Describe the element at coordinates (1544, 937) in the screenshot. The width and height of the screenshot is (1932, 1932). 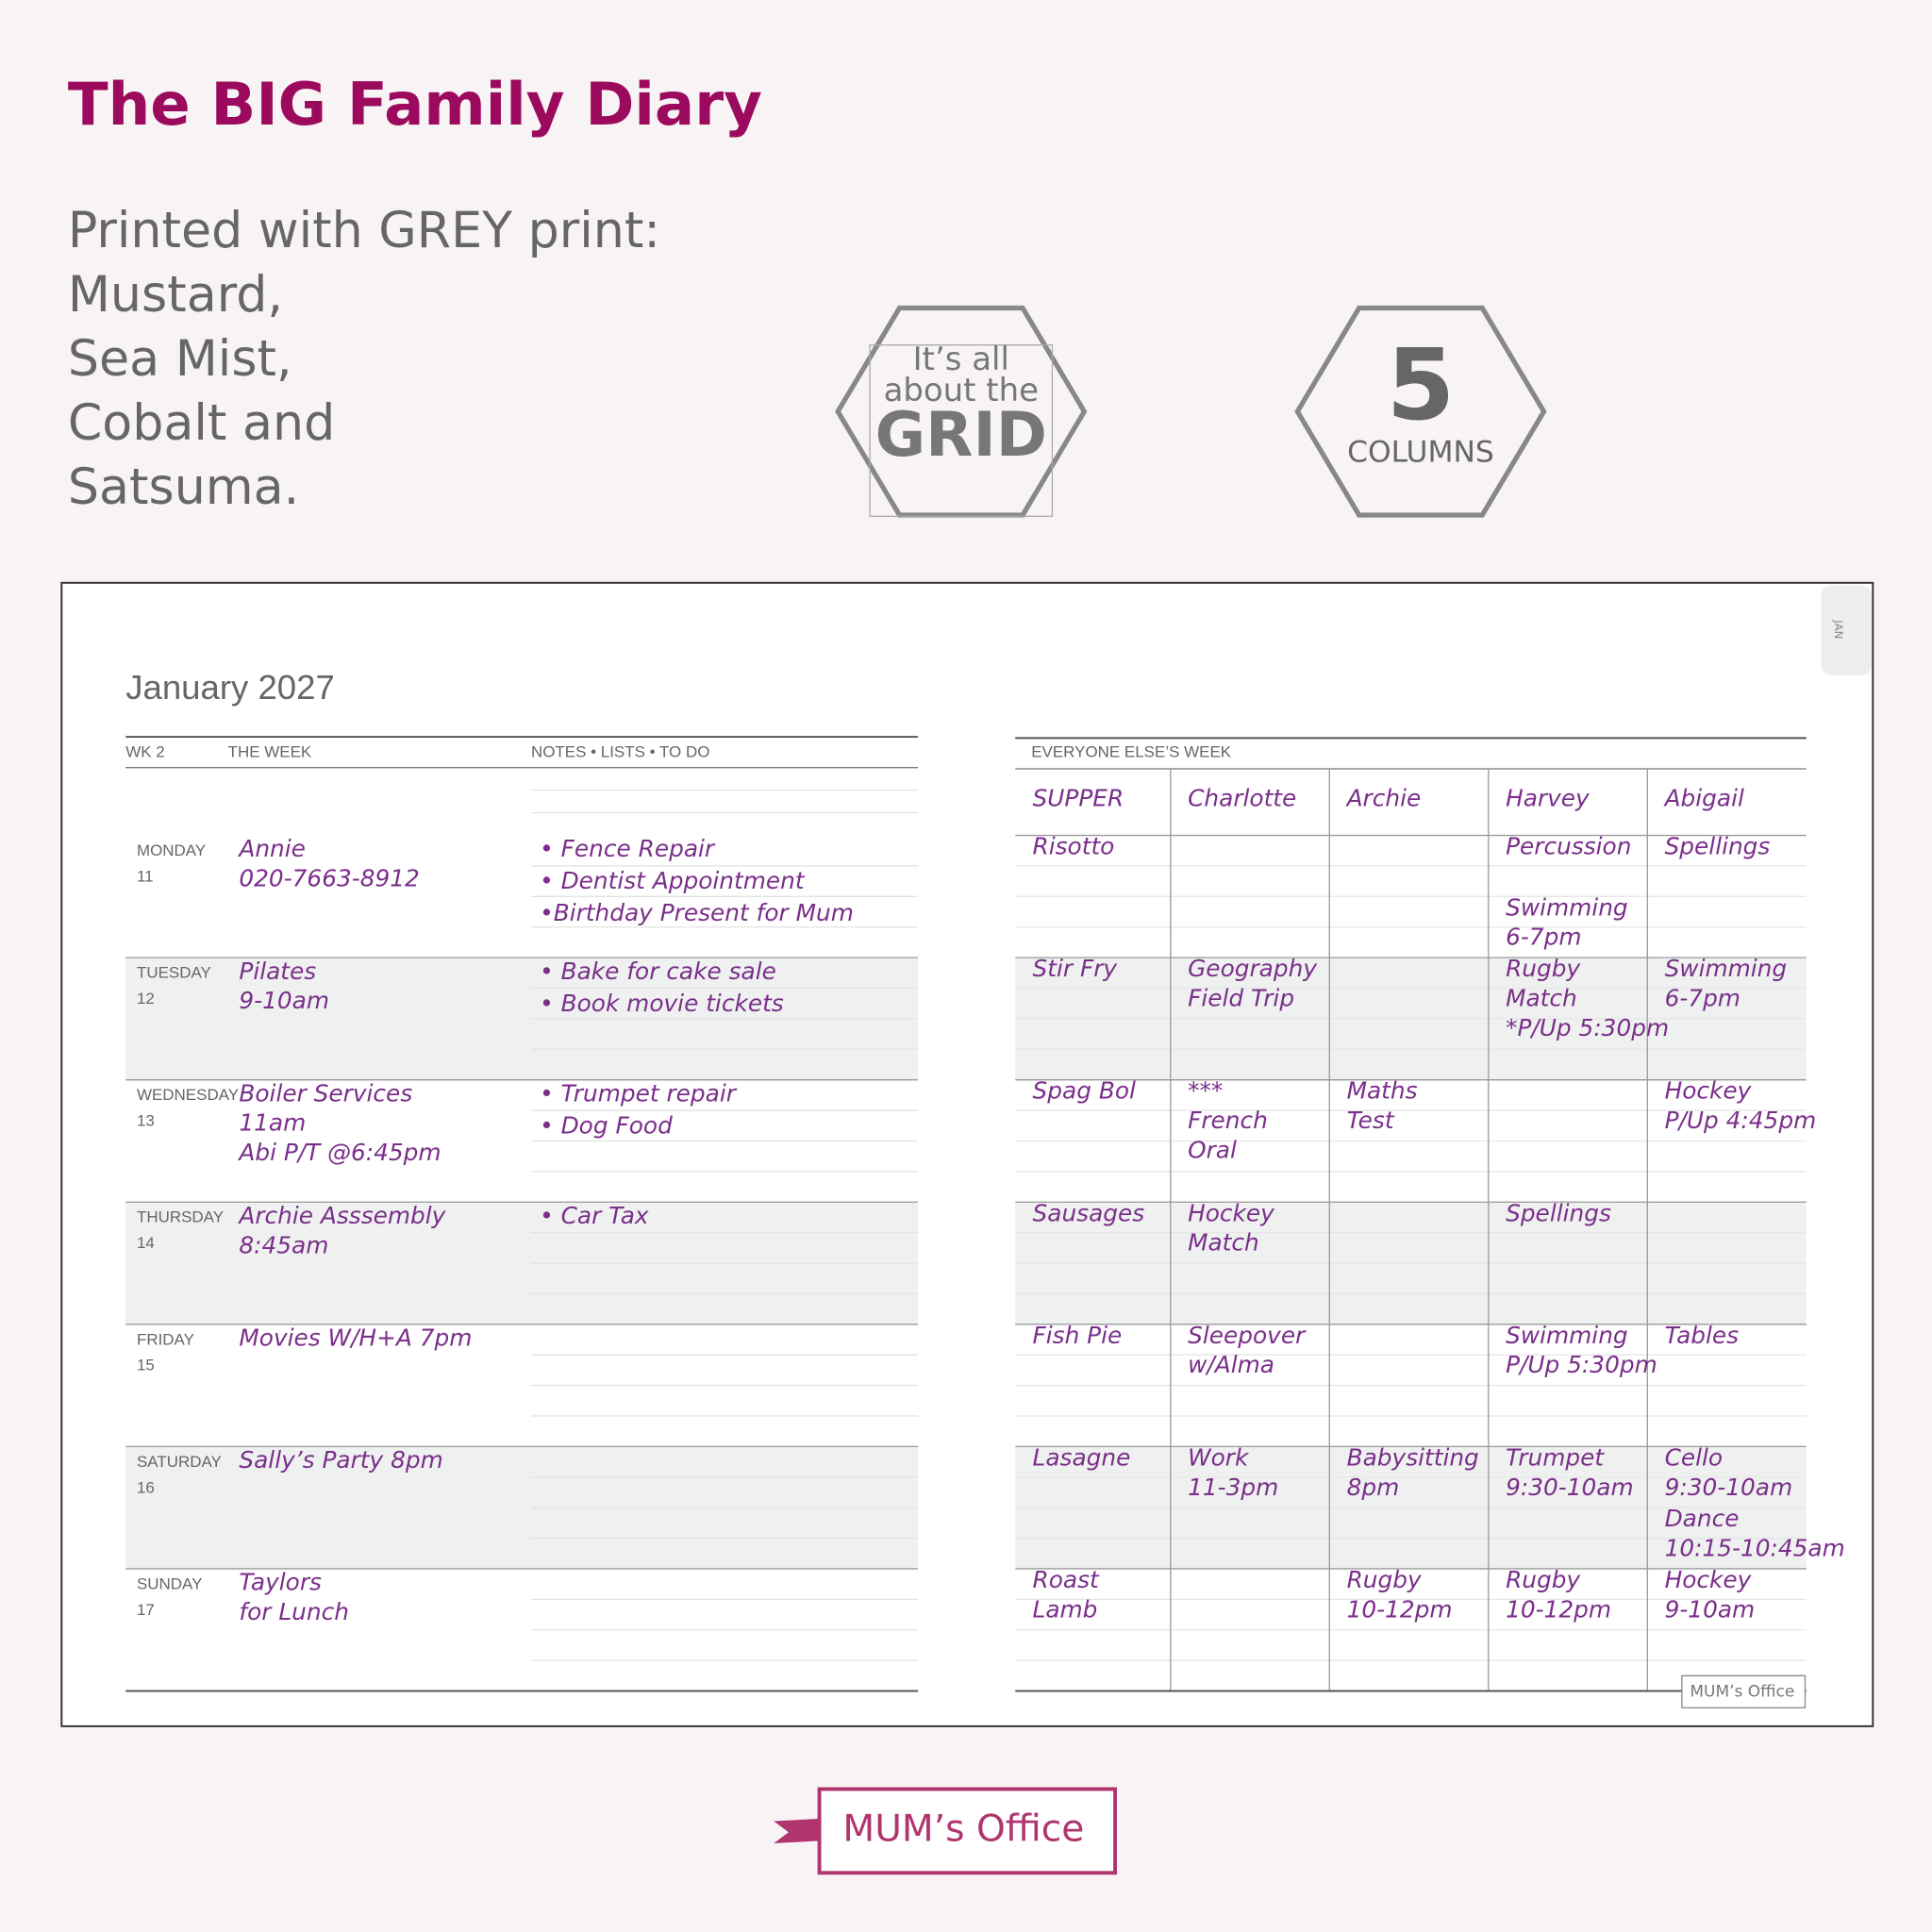
I see `schedule-entry: 6-7pm` at that location.